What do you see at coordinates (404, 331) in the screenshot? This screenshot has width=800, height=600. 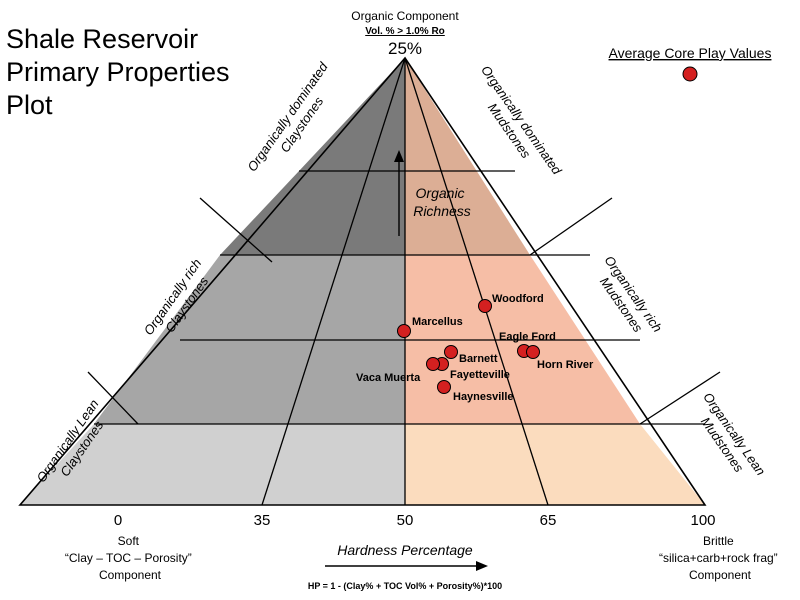 I see `play-point-marcellus` at bounding box center [404, 331].